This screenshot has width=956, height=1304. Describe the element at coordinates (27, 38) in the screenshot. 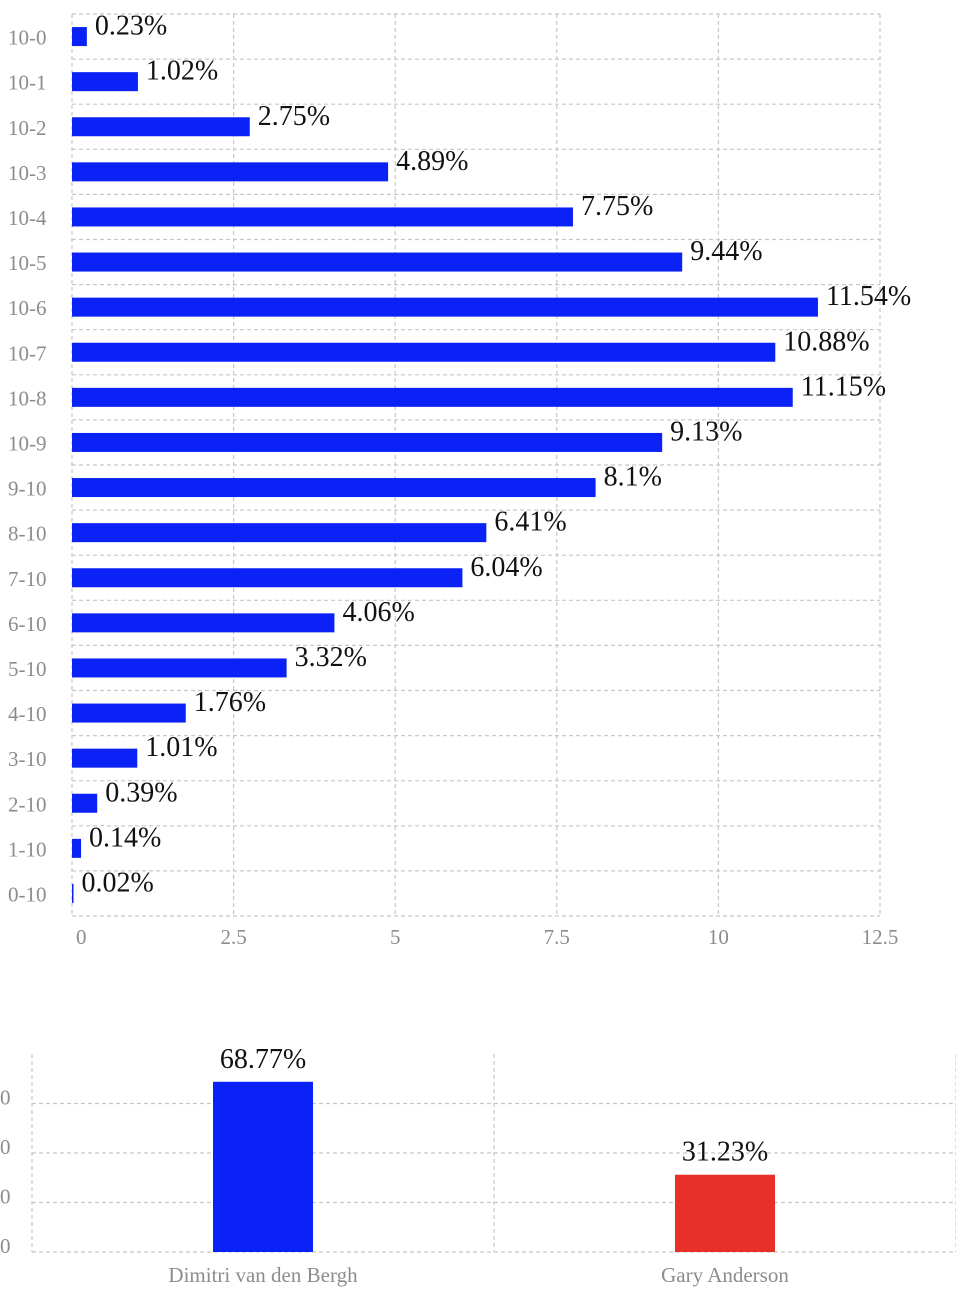

I see `category-label: 10-0` at that location.